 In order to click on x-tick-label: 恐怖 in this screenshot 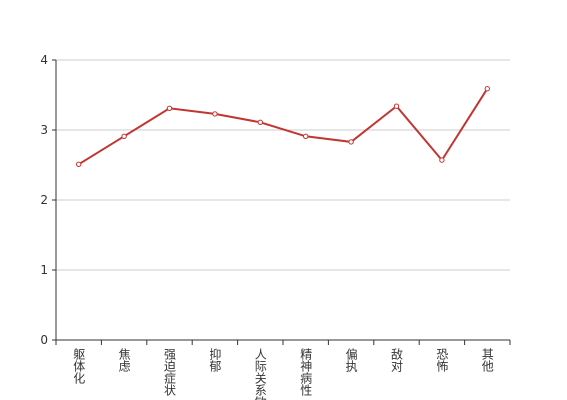, I will do `click(442, 360)`.